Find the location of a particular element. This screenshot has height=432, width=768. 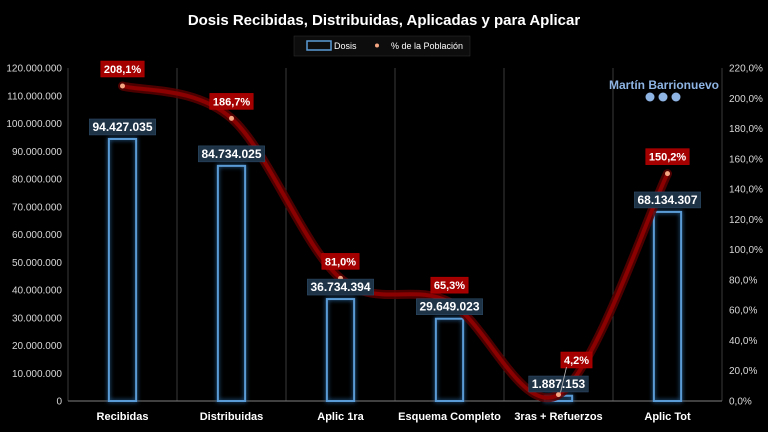

legend-label-poblacion: % de la Población is located at coordinates (427, 46).